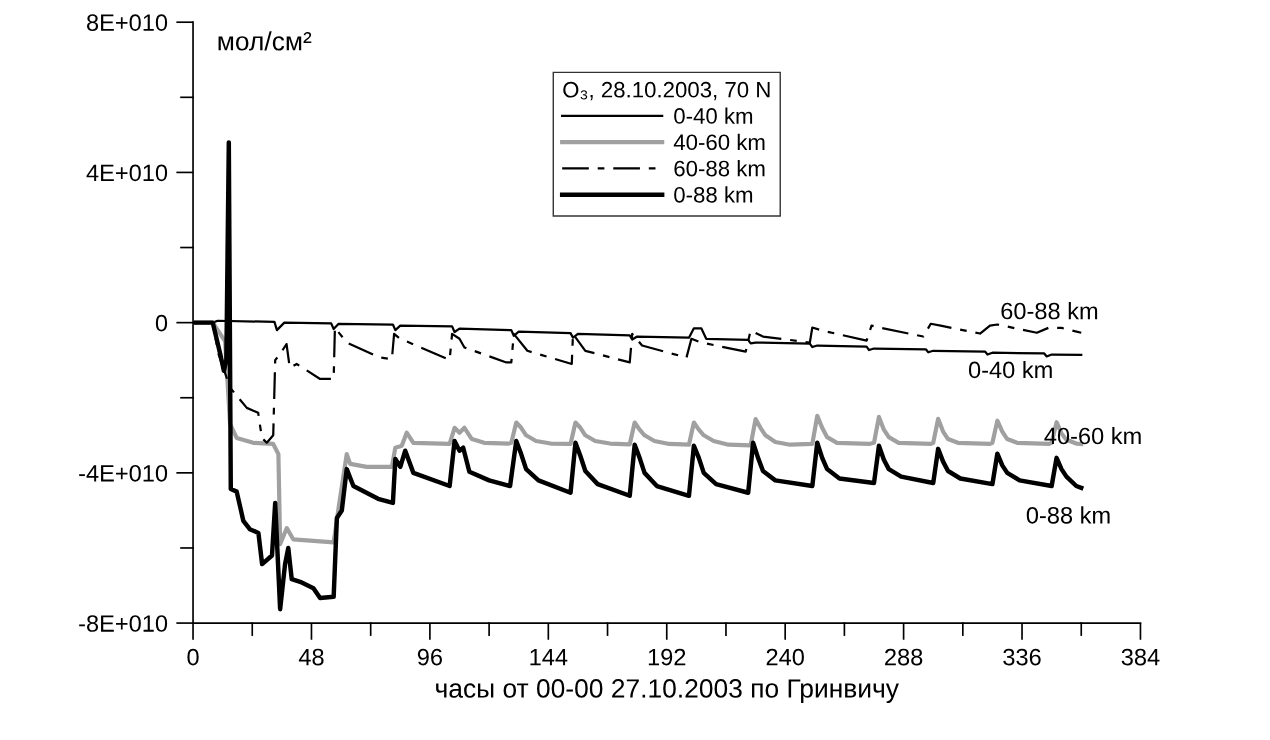 The image size is (1270, 740). I want to click on annotation: 40-60 km, so click(1092, 436).